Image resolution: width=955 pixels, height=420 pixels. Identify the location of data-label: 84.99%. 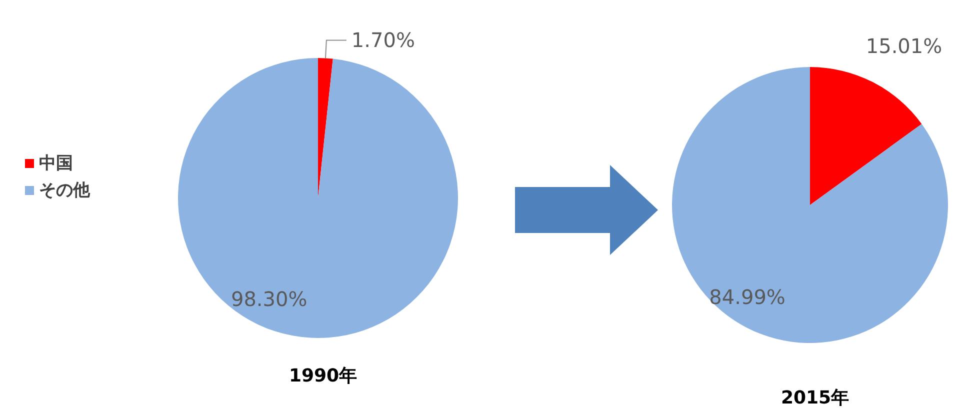
(747, 297).